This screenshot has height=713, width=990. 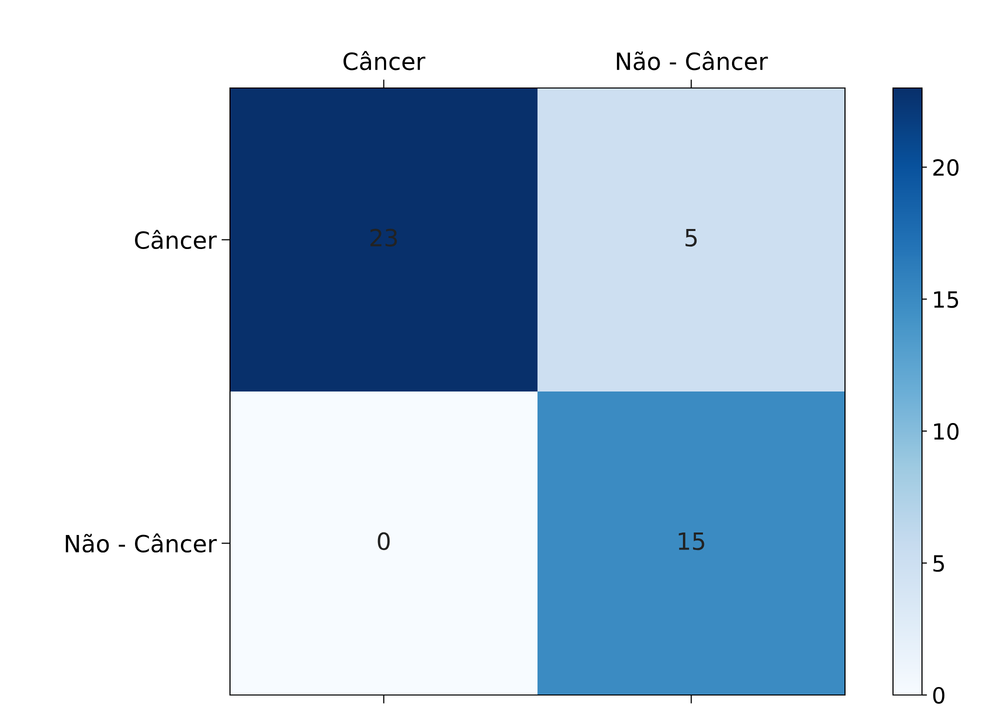 I want to click on data-label: 15, so click(x=691, y=541).